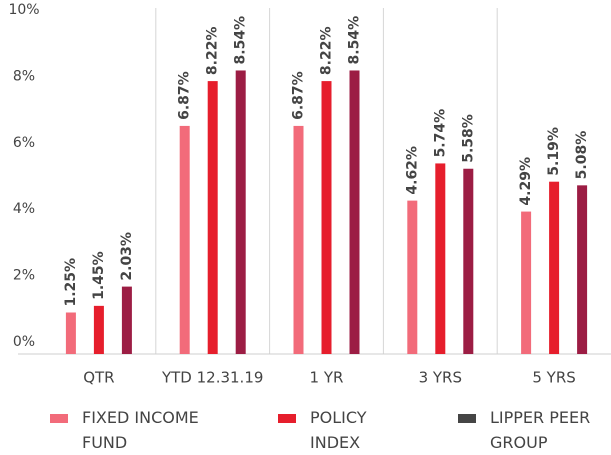  I want to click on x-tick-label: 1 YR, so click(327, 378).